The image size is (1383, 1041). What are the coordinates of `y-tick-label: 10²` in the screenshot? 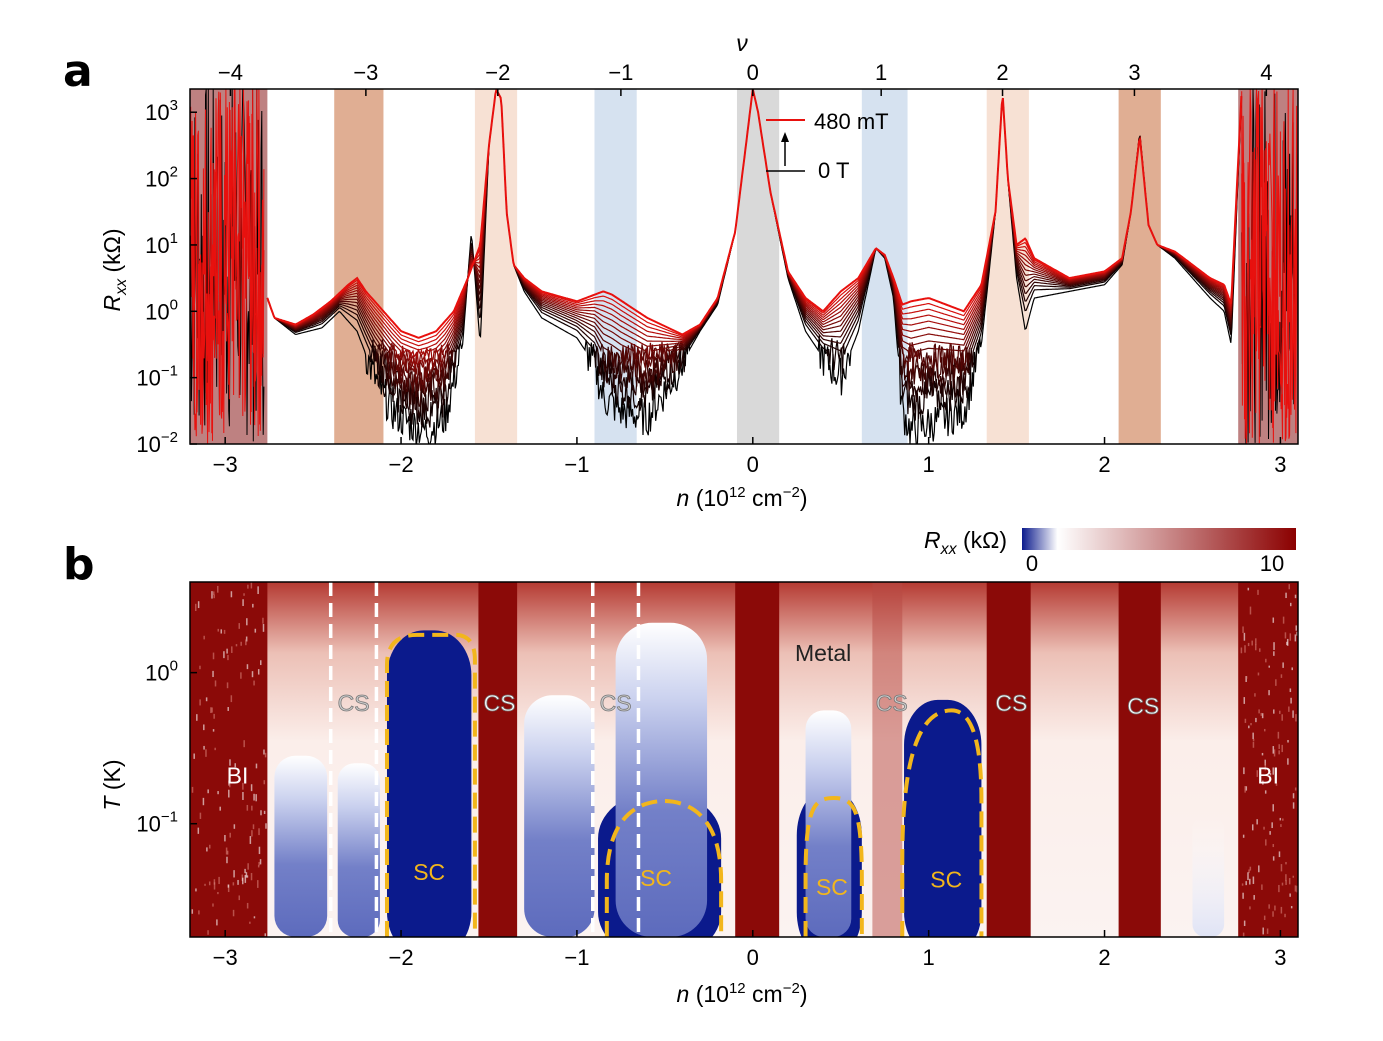 It's located at (161, 178).